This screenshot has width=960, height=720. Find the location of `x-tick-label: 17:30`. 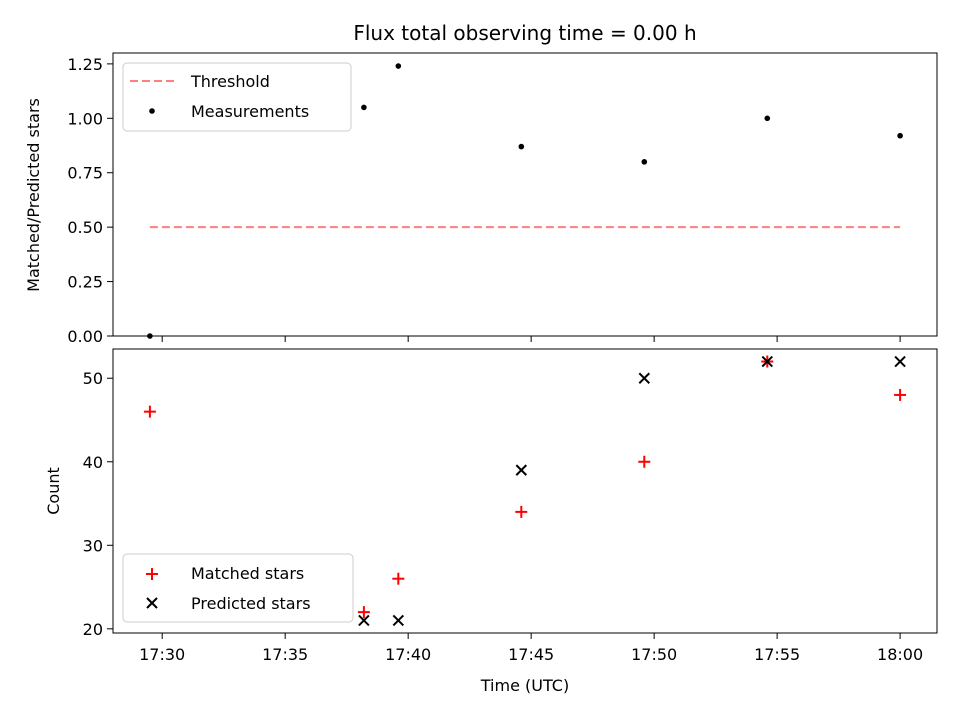

x-tick-label: 17:30 is located at coordinates (162, 654).